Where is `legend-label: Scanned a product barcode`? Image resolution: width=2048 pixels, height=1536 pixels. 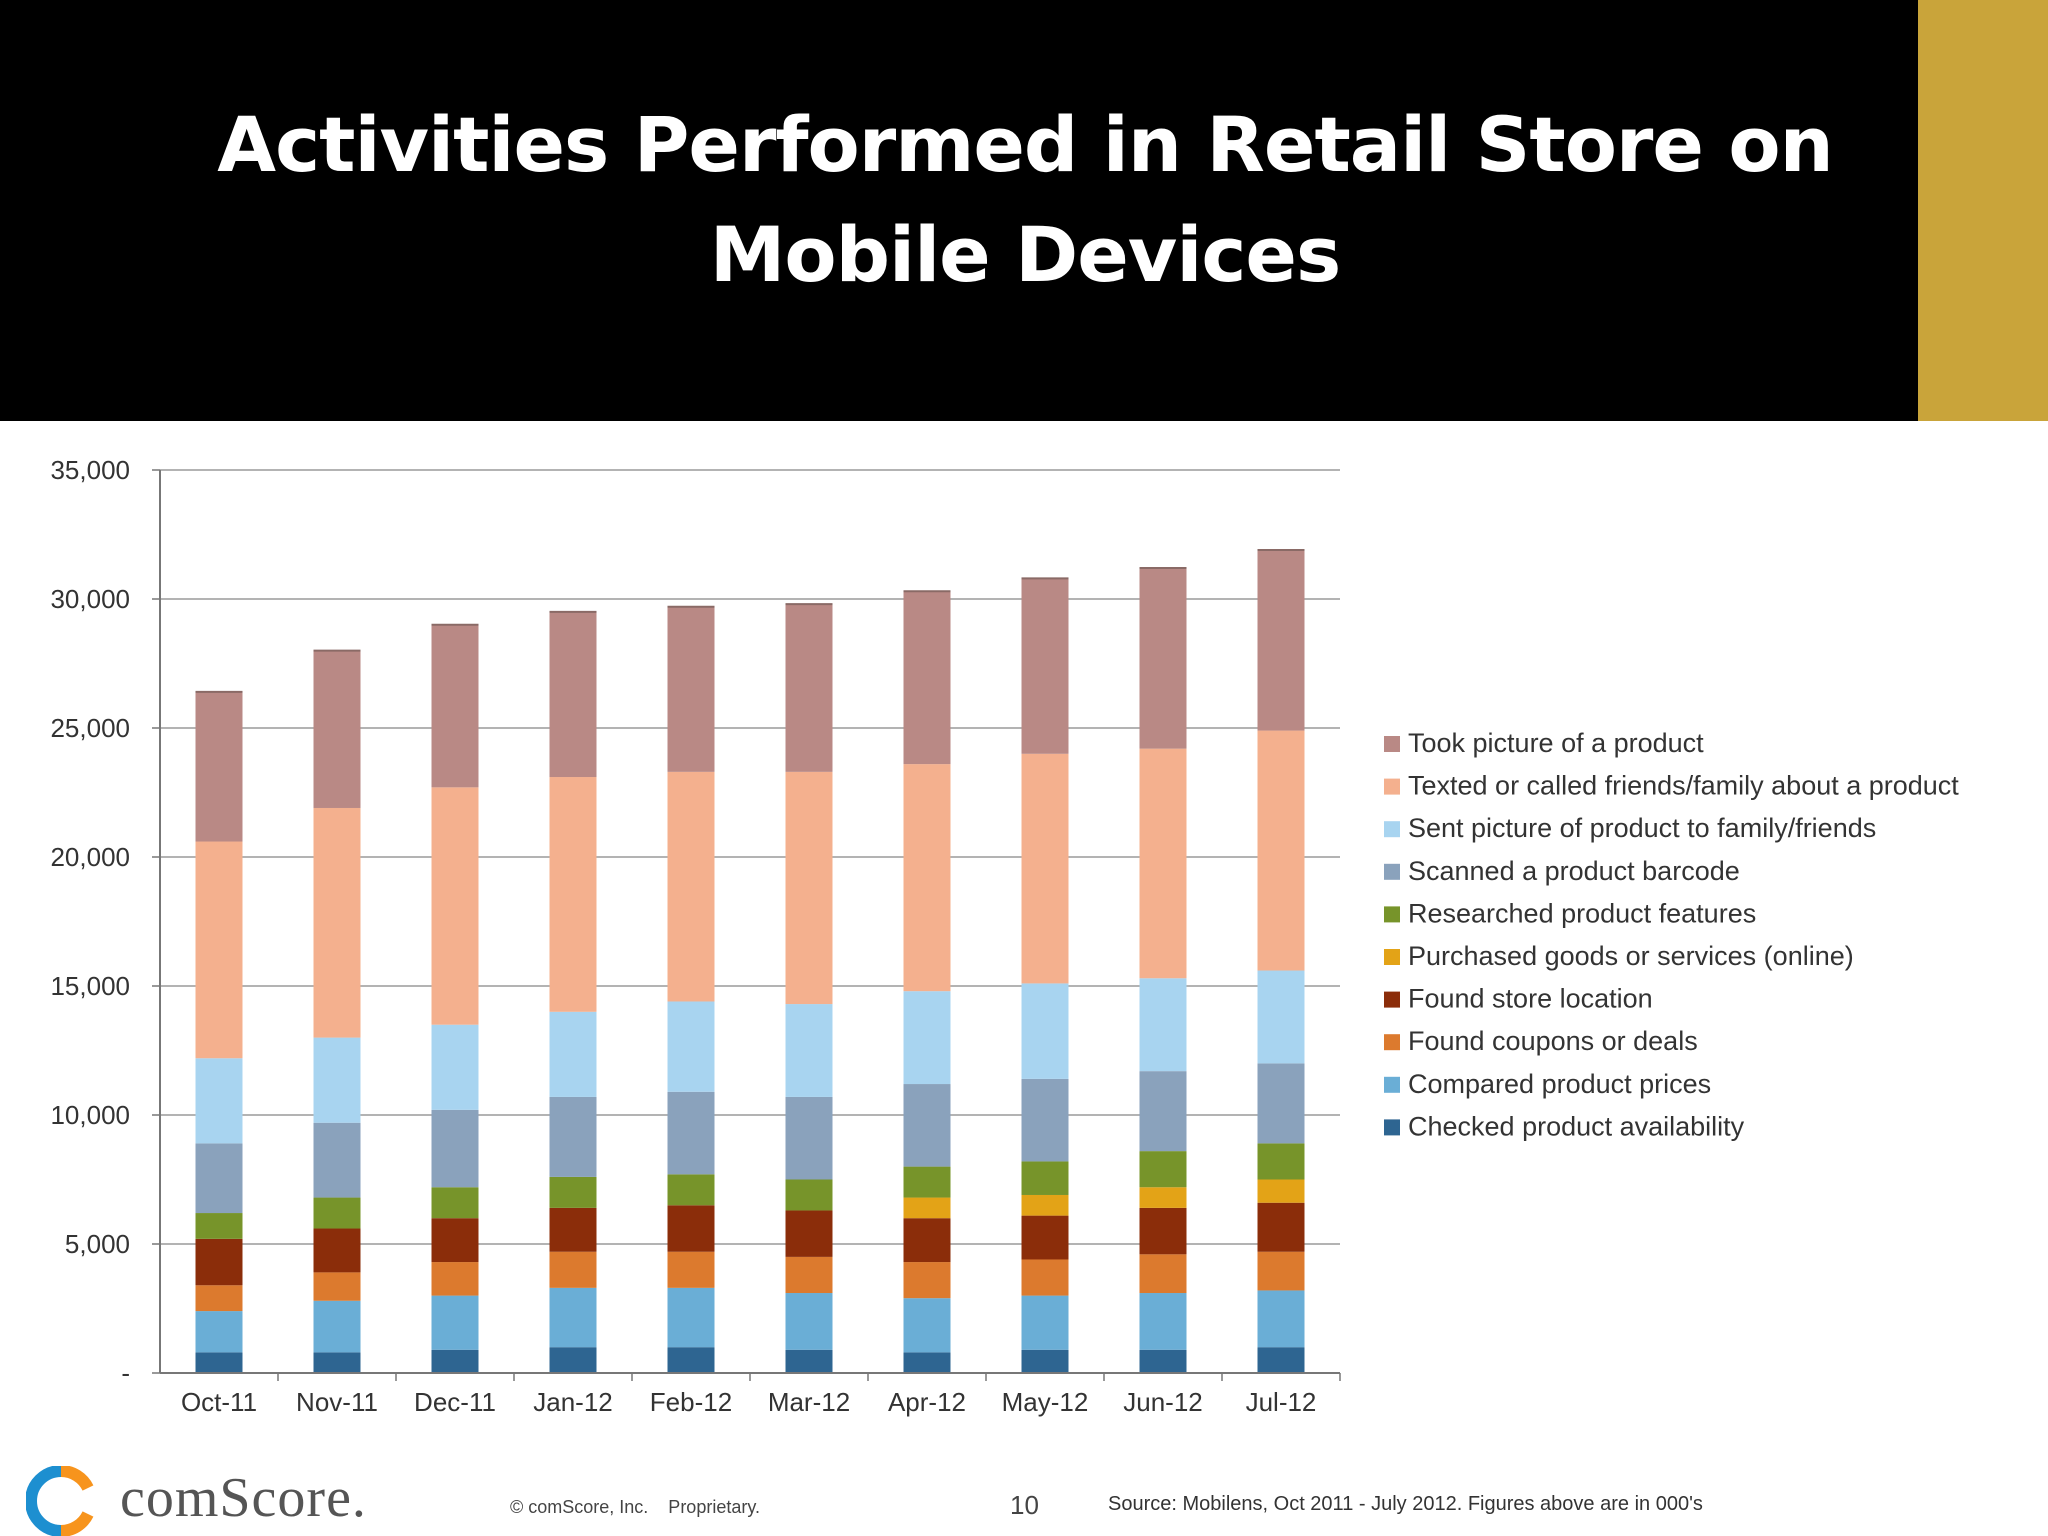
legend-label: Scanned a product barcode is located at coordinates (1574, 871).